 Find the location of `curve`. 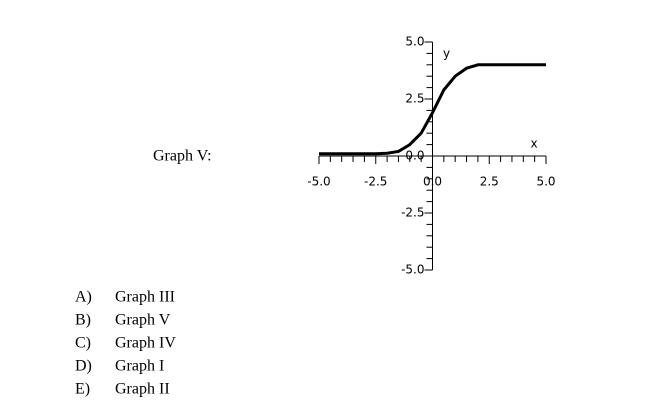

curve is located at coordinates (432, 109).